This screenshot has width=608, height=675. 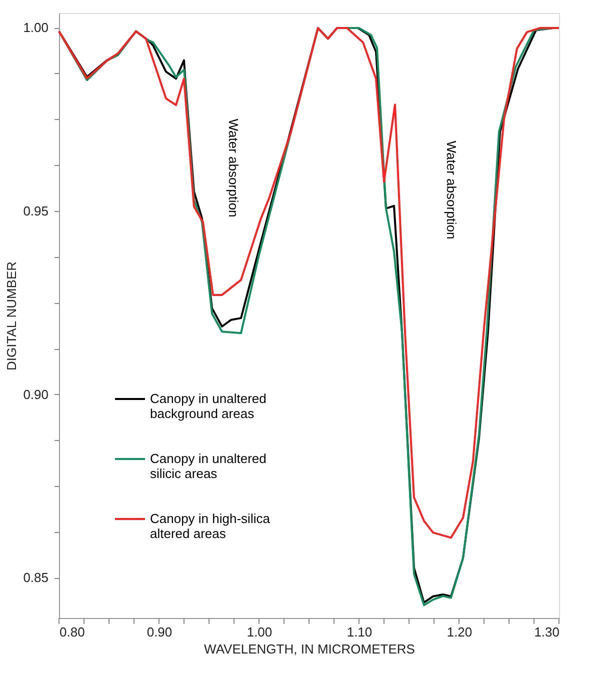 What do you see at coordinates (35, 578) in the screenshot?
I see `y-tick-label: 0.85` at bounding box center [35, 578].